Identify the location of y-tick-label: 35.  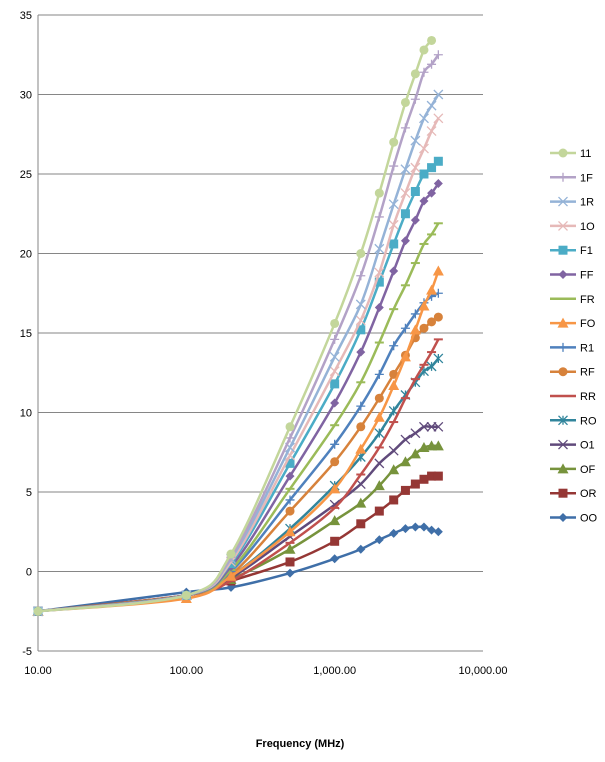
(26, 16).